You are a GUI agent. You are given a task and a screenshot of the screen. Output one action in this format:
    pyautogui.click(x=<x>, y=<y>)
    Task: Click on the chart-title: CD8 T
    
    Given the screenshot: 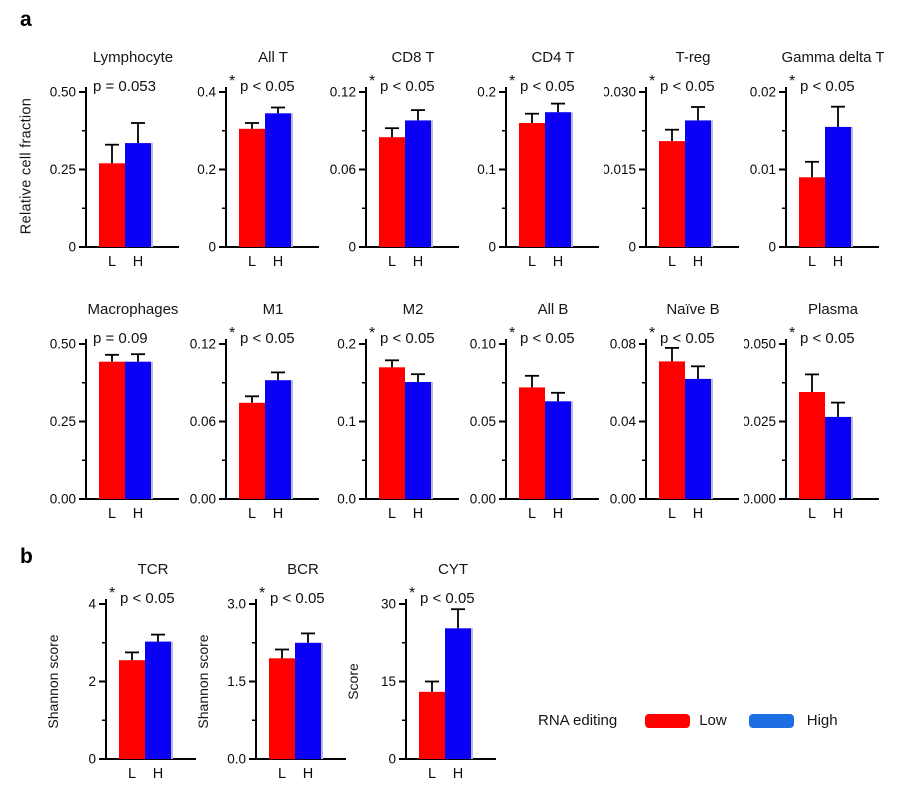 What is the action you would take?
    pyautogui.click(x=412, y=57)
    